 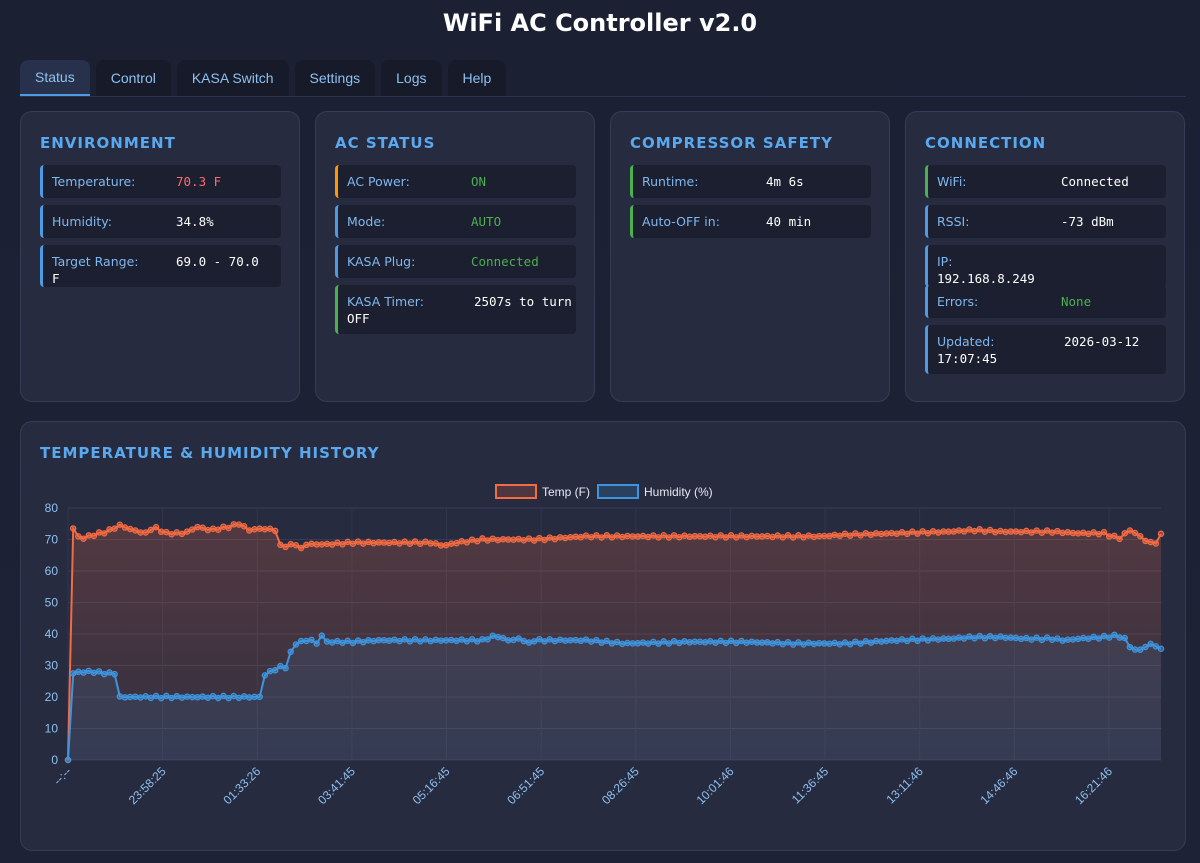 What do you see at coordinates (63, 776) in the screenshot?
I see `x-tick-label: --:--` at bounding box center [63, 776].